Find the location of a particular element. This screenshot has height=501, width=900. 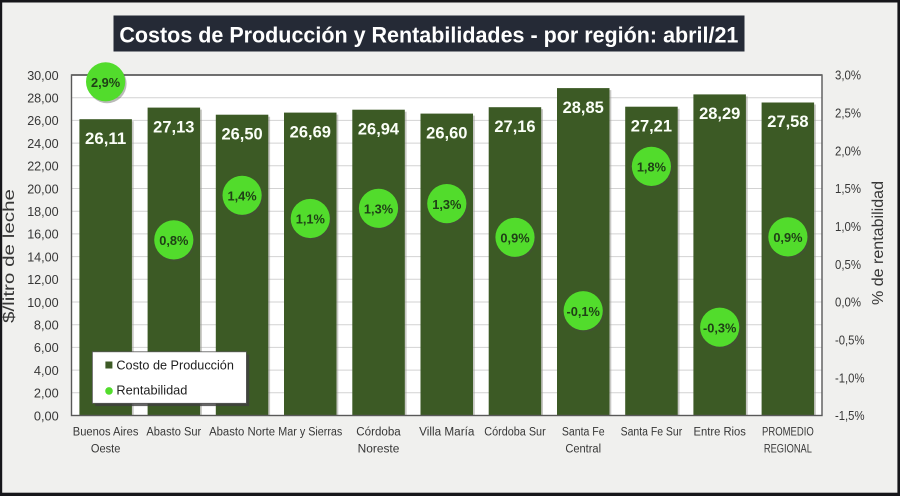

svg-text: 1,0% is located at coordinates (848, 226).